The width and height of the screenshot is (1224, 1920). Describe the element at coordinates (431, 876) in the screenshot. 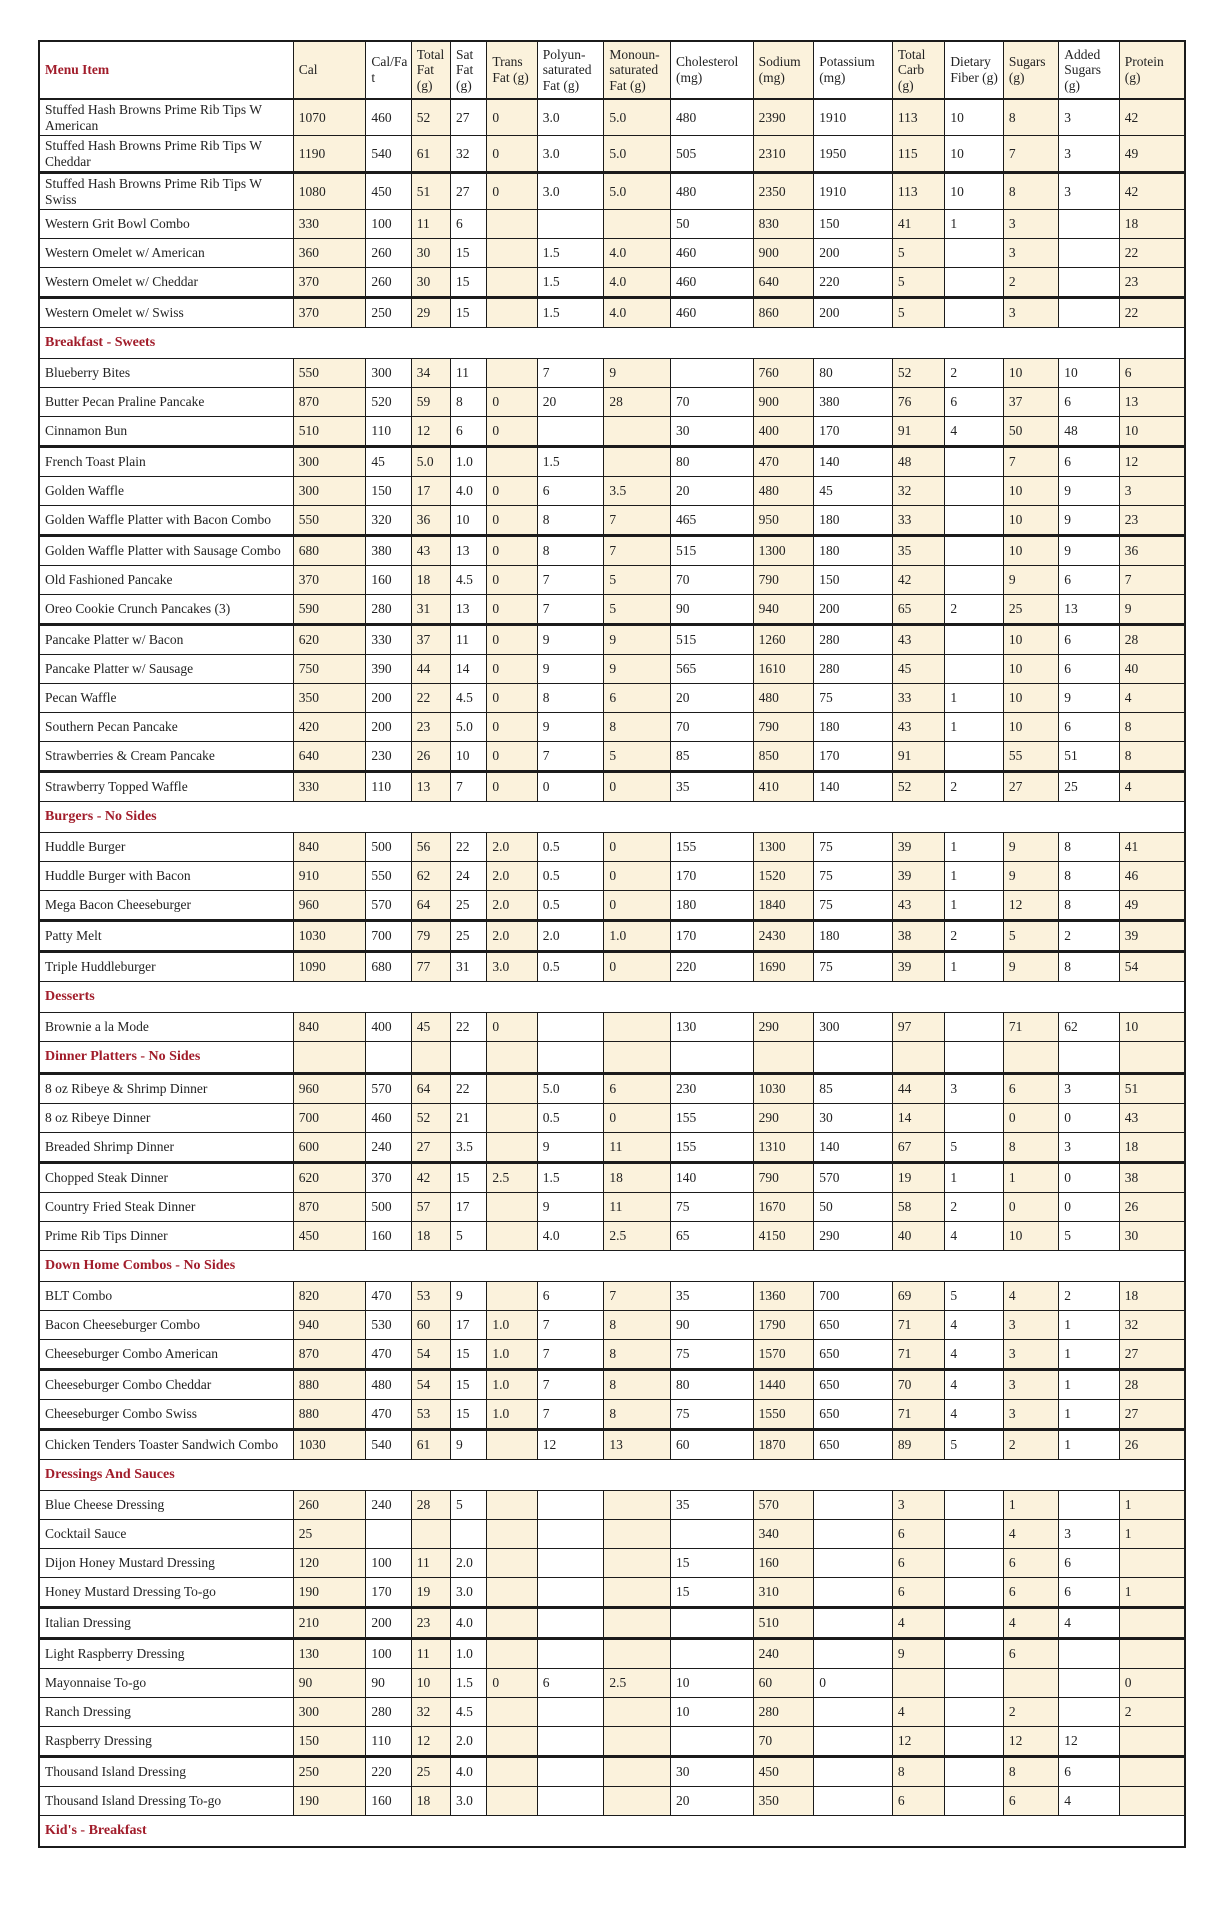

I see `value-cell: 62` at that location.